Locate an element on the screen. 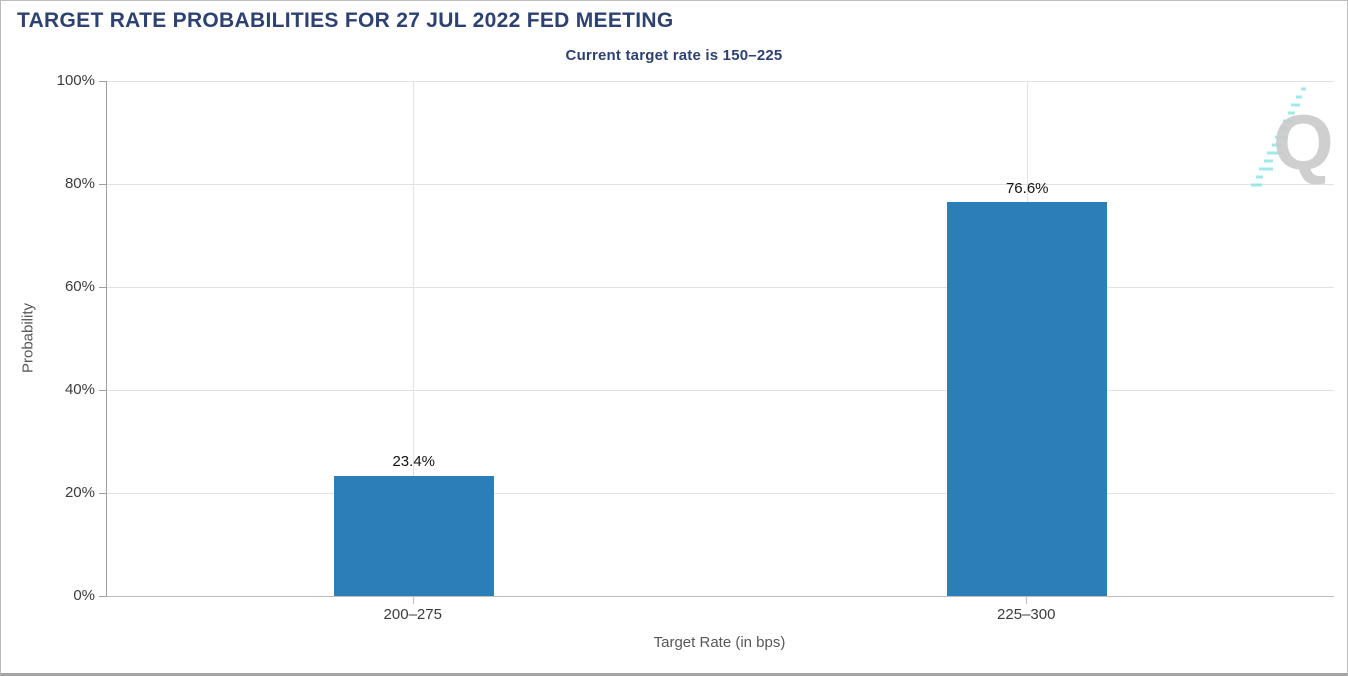  y-tick-label: 40% is located at coordinates (79, 389).